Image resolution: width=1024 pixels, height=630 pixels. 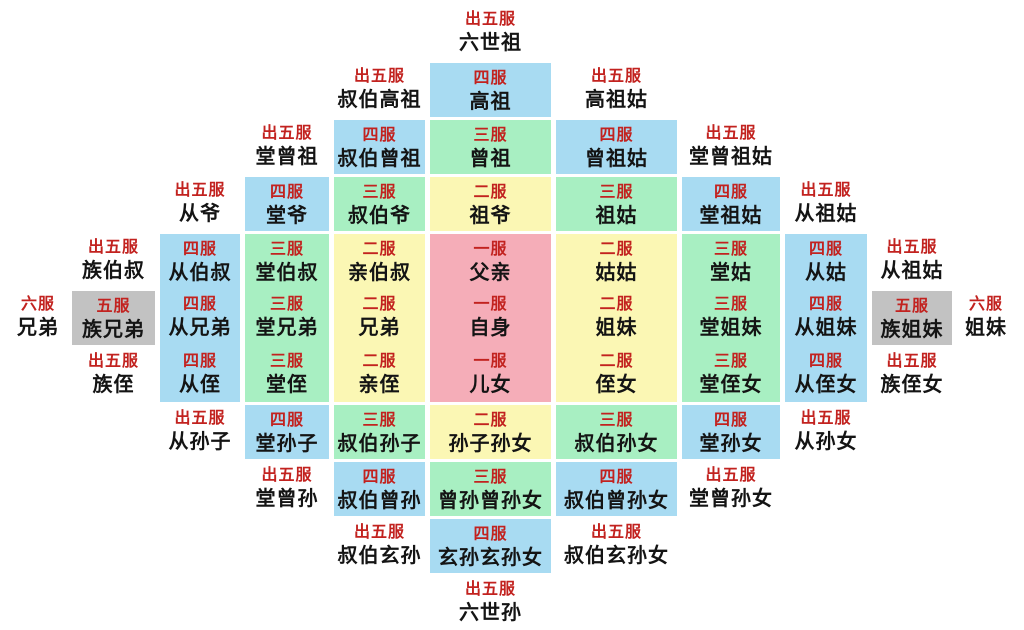 What do you see at coordinates (287, 202) in the screenshot?
I see `kinship-cell: 四服 堂爷` at bounding box center [287, 202].